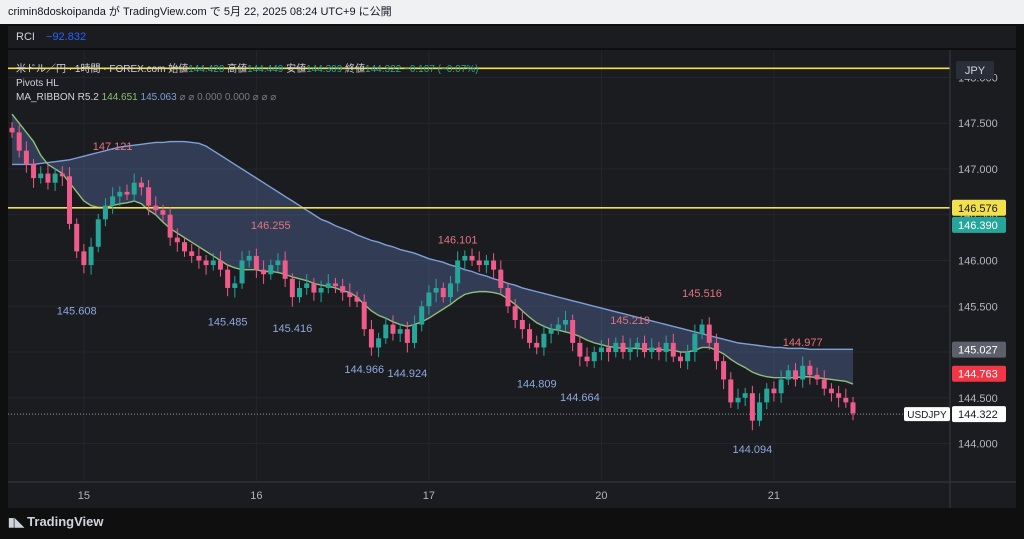 Image resolution: width=1024 pixels, height=539 pixels. What do you see at coordinates (25, 37) in the screenshot?
I see `rci-label: RCI` at bounding box center [25, 37].